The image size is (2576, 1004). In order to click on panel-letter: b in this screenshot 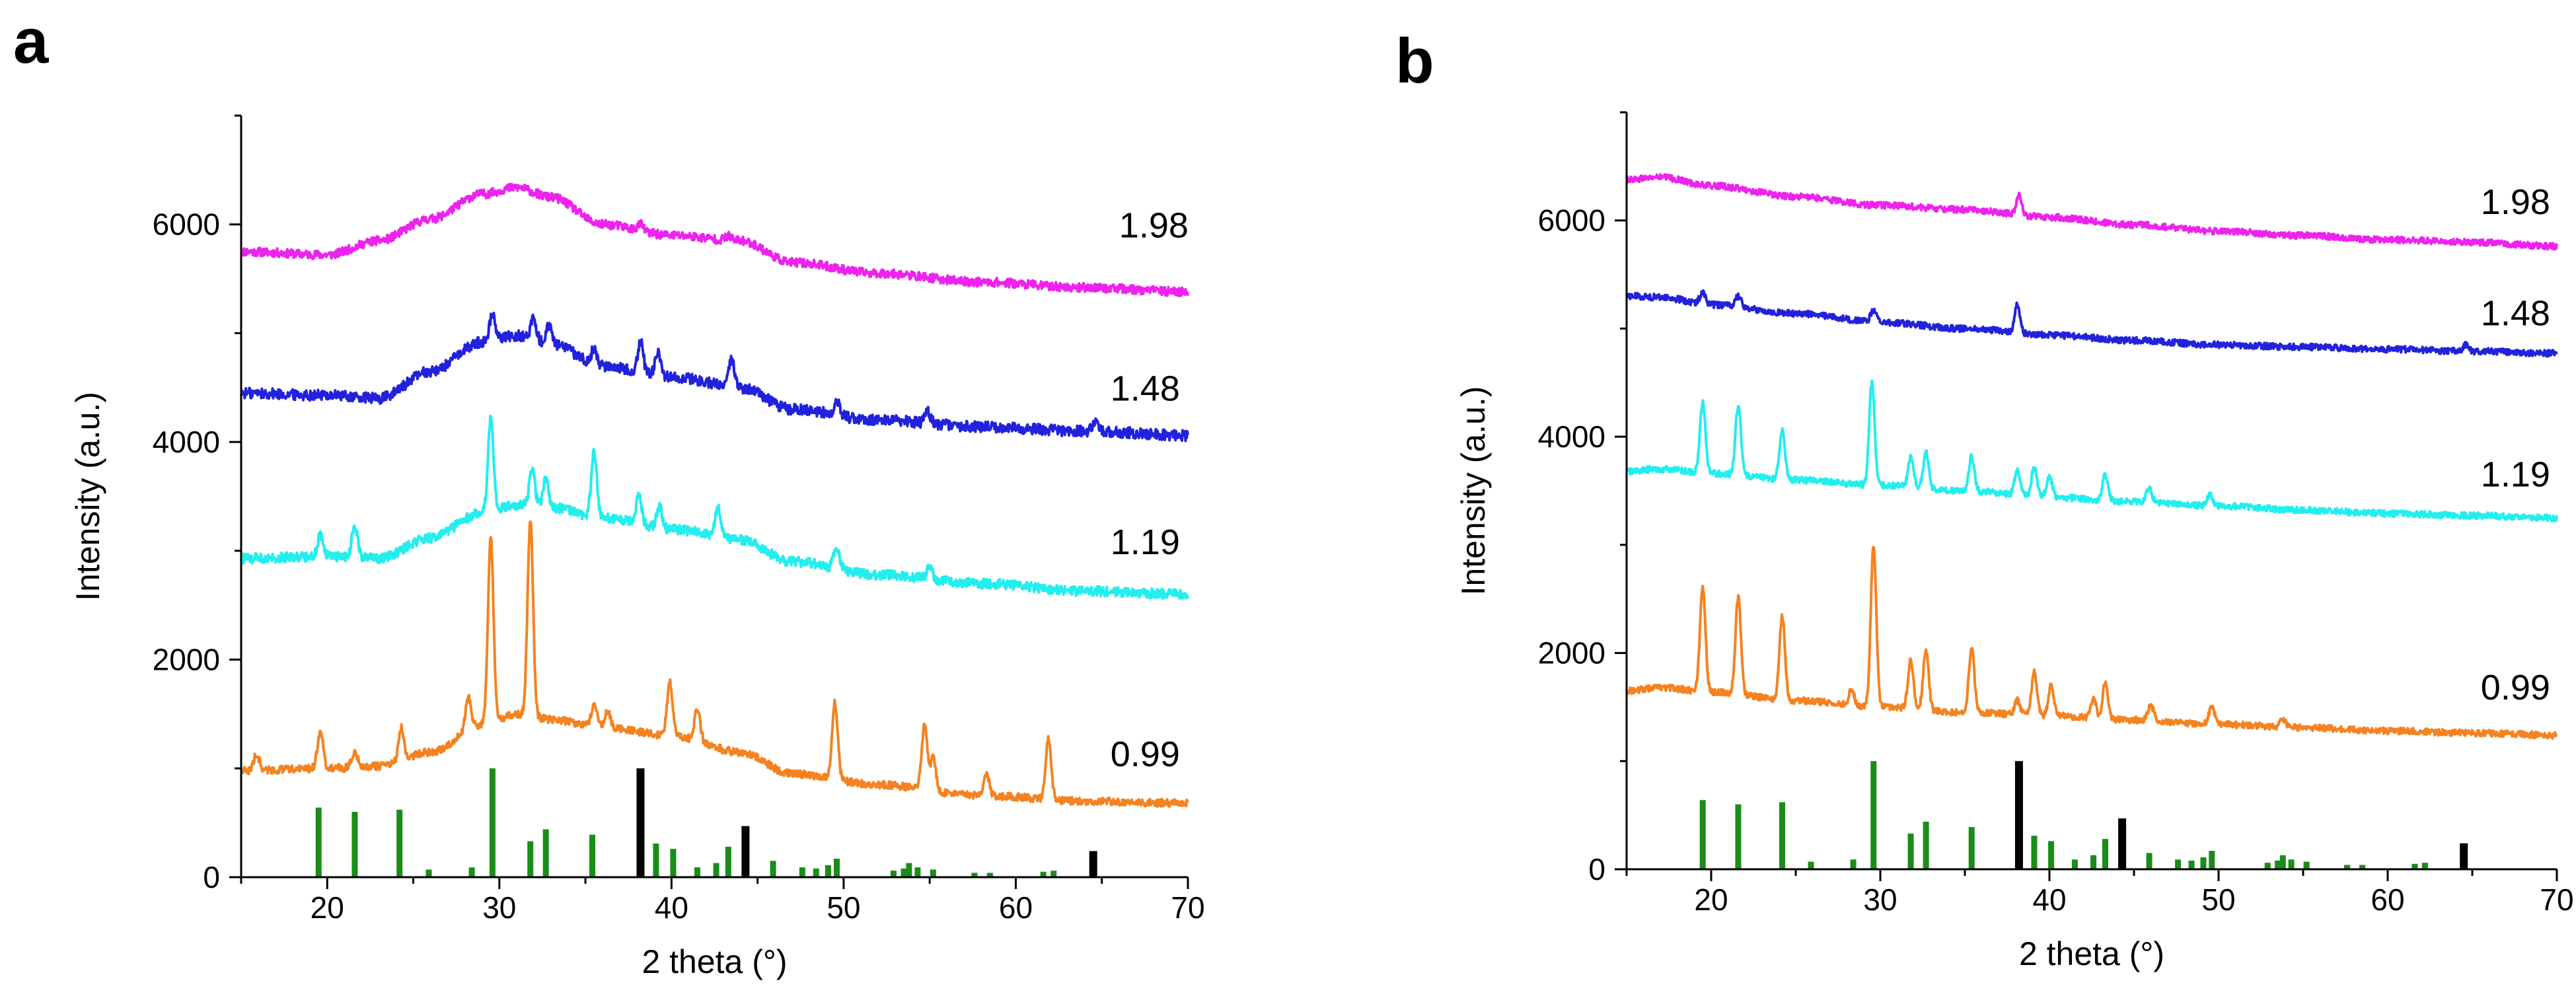, I will do `click(1414, 61)`.